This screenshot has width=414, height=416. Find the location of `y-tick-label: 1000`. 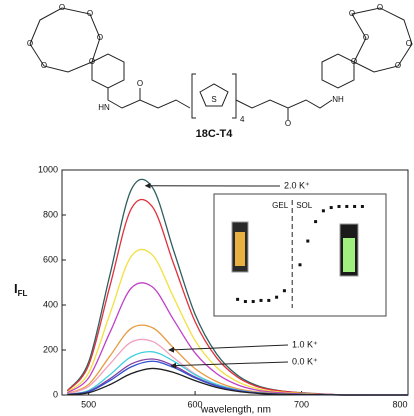

y-tick-label: 1000 is located at coordinates (48, 169).